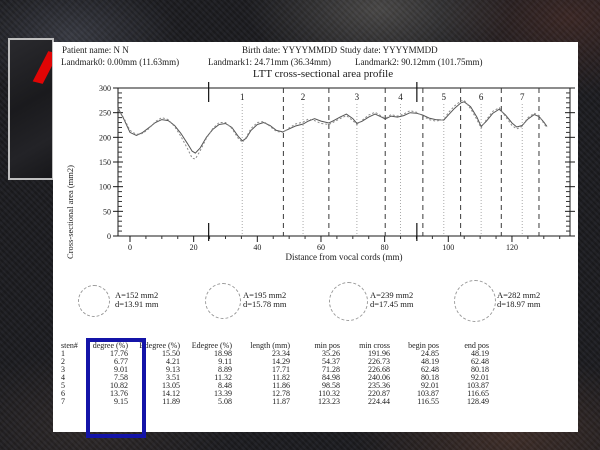  I want to click on table-row: 2 6.77 4.21 9.11 14.29 54.37 226.73 48.19 62.48, so click(275, 362).